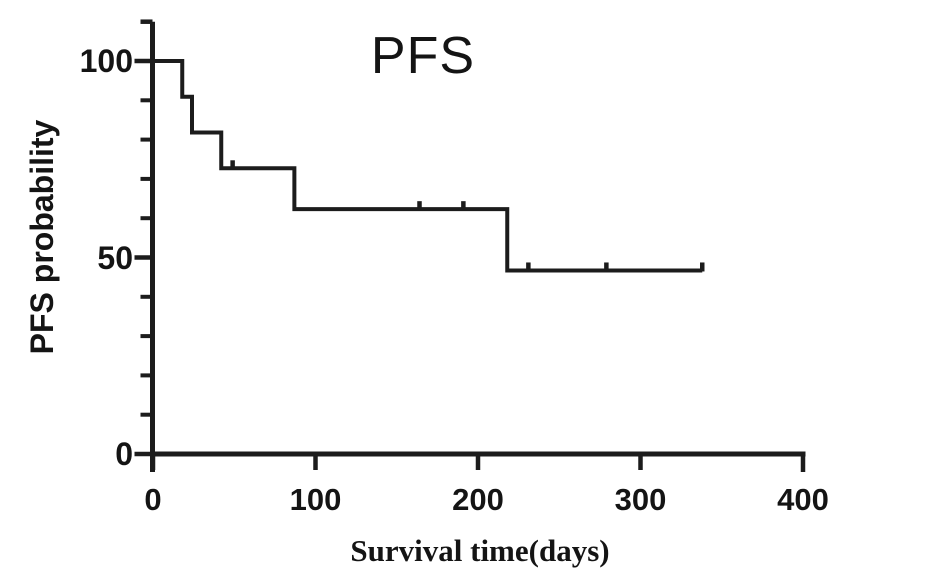 The height and width of the screenshot is (586, 939). What do you see at coordinates (153, 499) in the screenshot?
I see `x-tick-label: 0` at bounding box center [153, 499].